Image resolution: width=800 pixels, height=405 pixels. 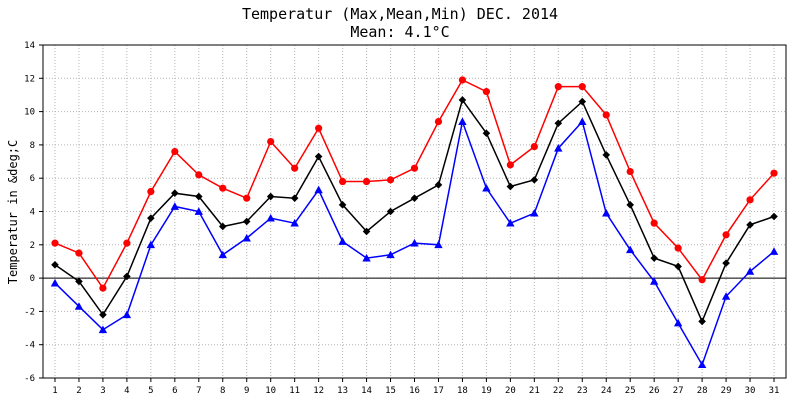 What do you see at coordinates (438, 391) in the screenshot?
I see `x-tick-label: 17` at bounding box center [438, 391].